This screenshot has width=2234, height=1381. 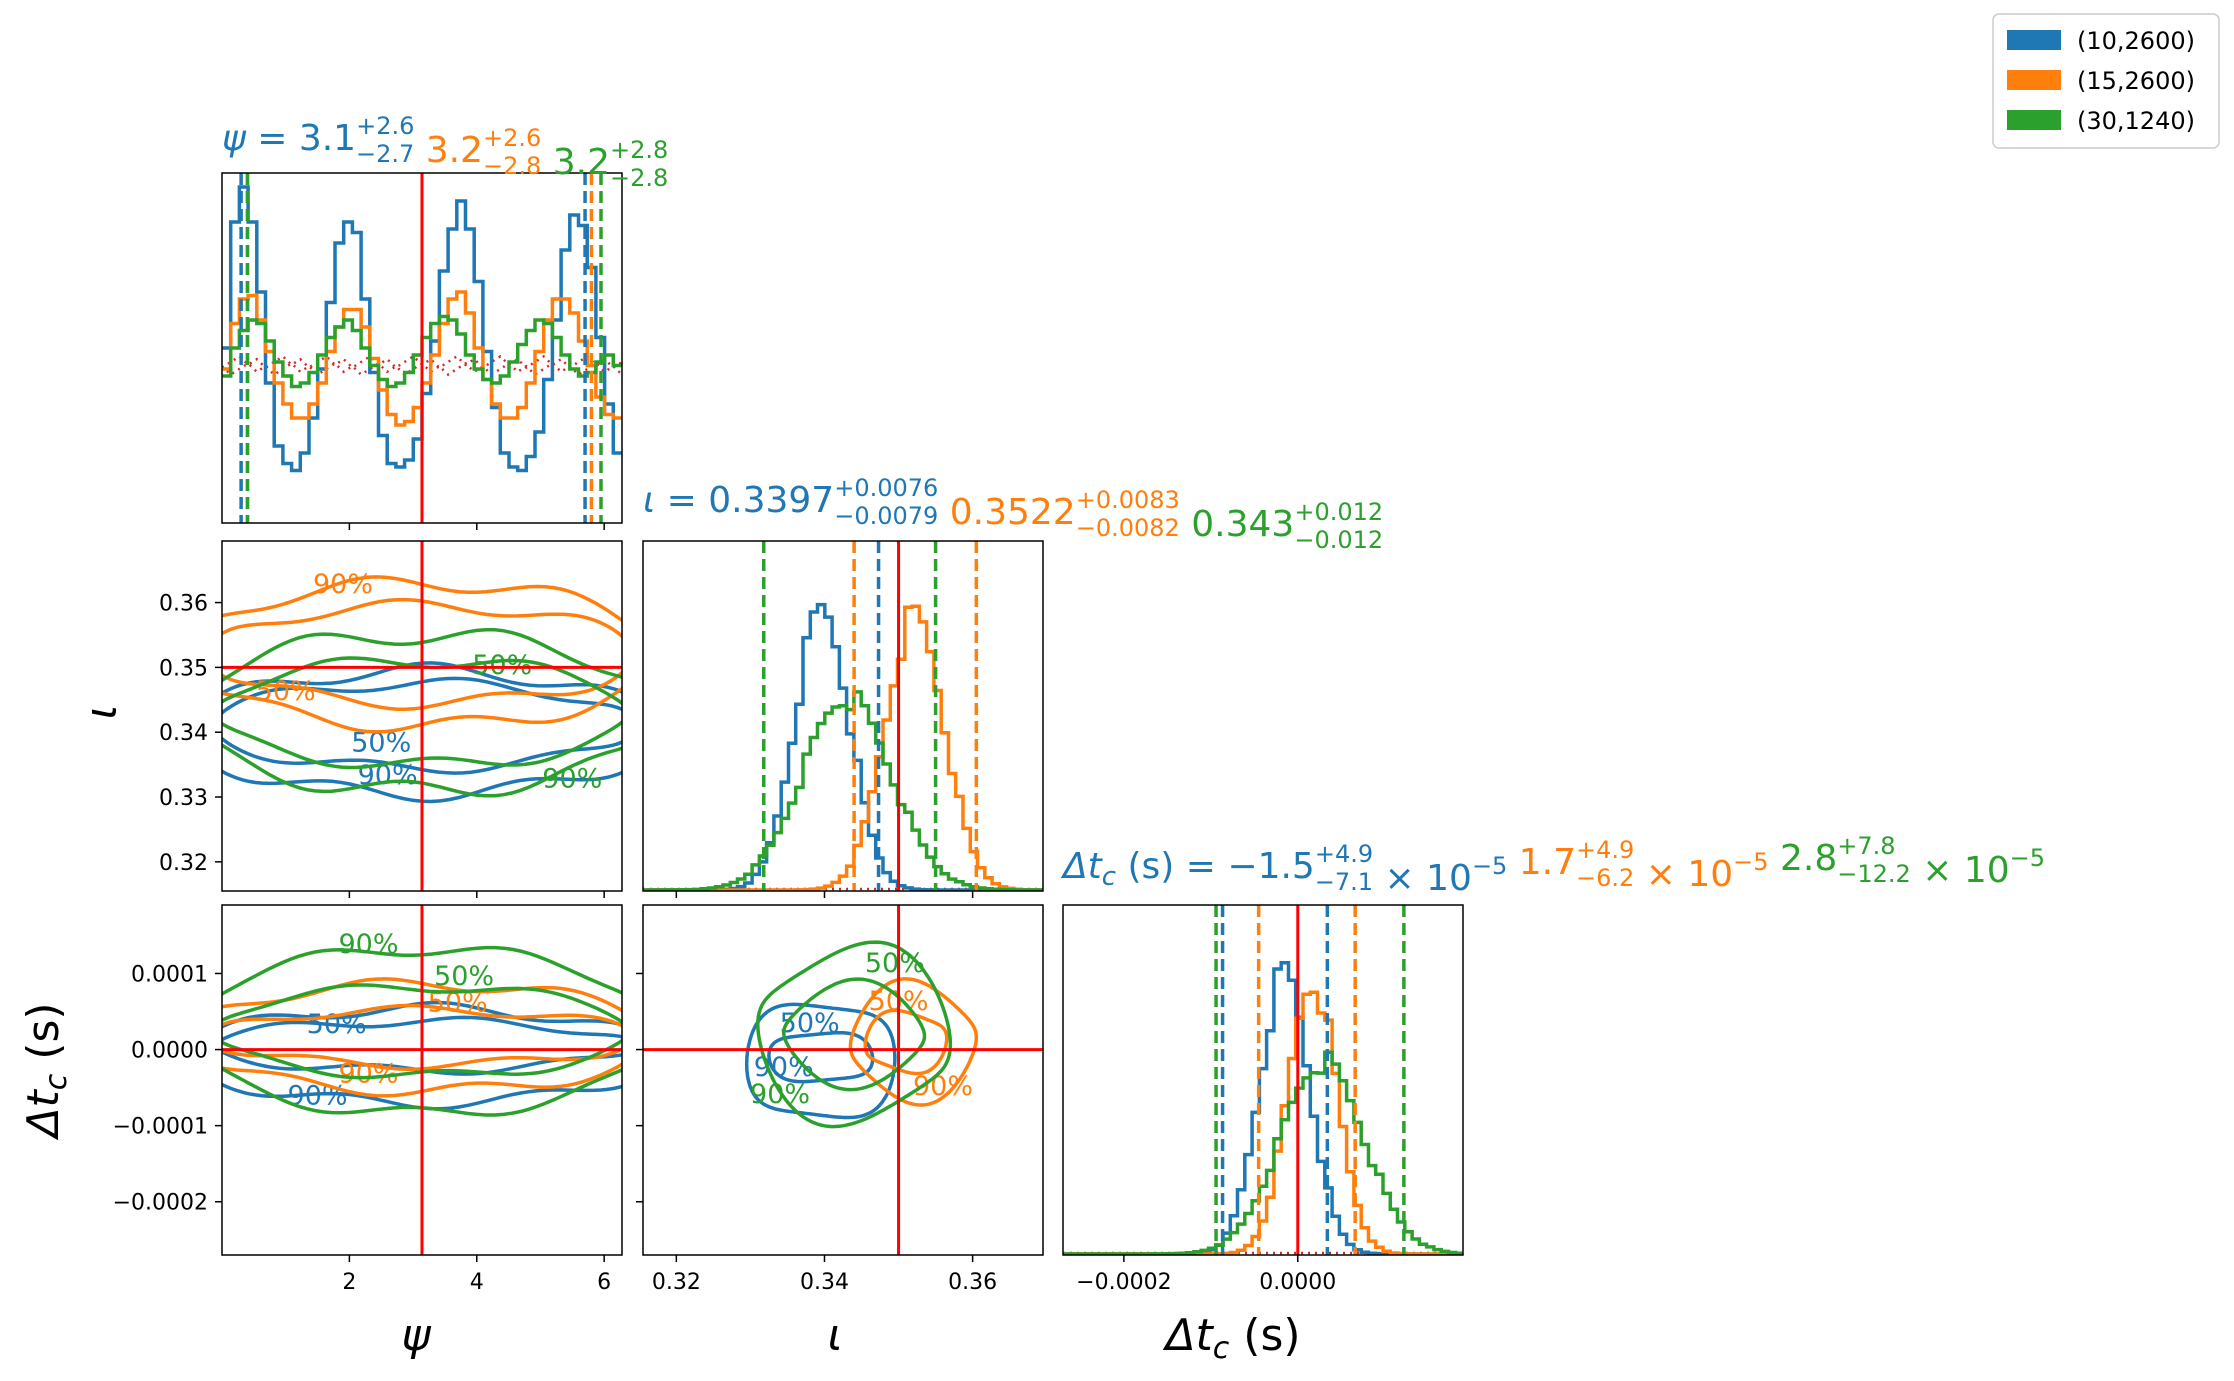 I want to click on legend-label: (15,2600), so click(x=2136, y=81).